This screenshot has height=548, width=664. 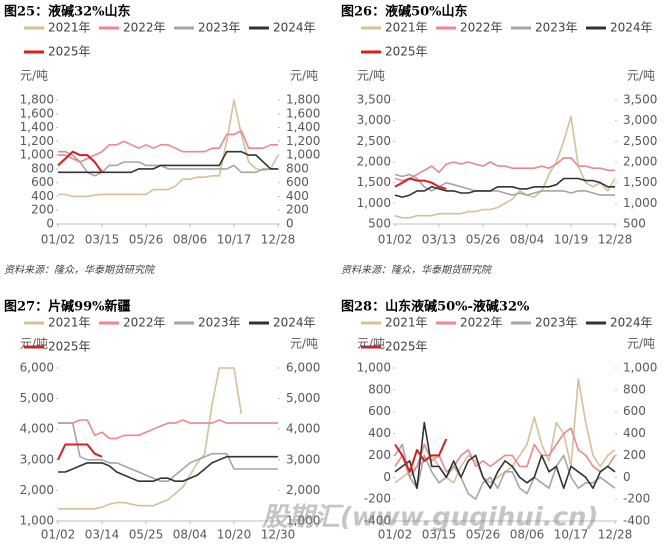 What do you see at coordinates (190, 535) in the screenshot?
I see `x-tick-label: 08/04` at bounding box center [190, 535].